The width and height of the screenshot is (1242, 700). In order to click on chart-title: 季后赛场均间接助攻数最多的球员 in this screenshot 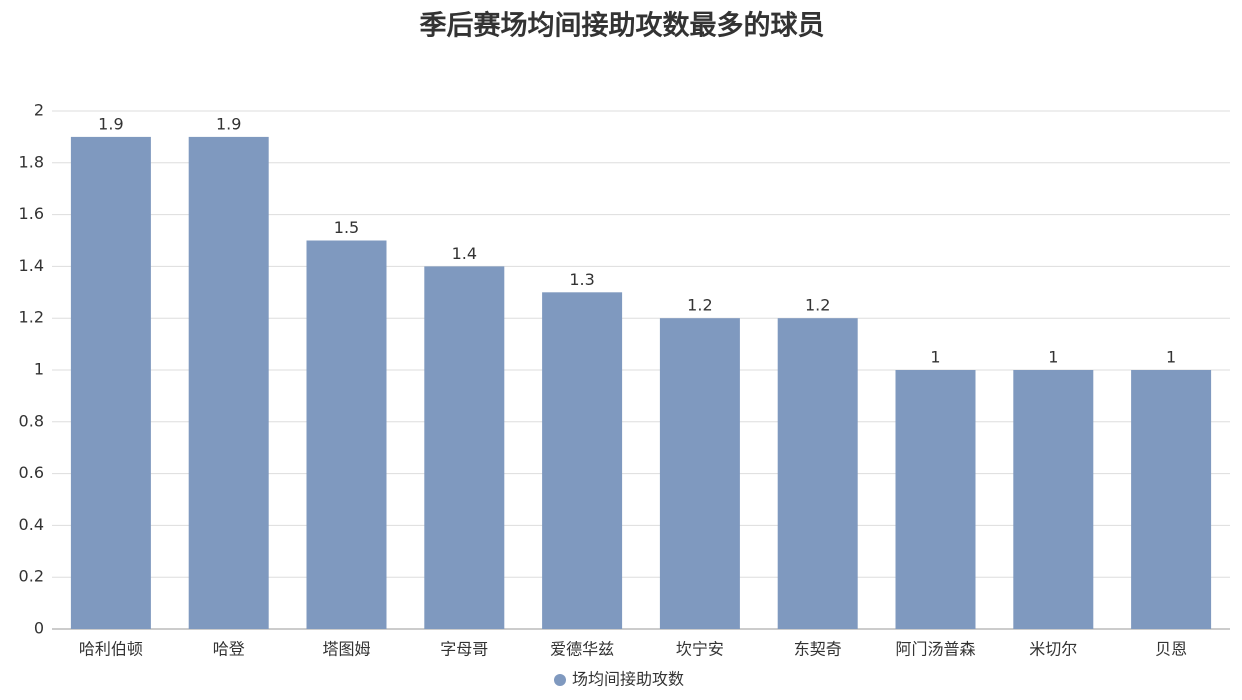, I will do `click(622, 26)`.